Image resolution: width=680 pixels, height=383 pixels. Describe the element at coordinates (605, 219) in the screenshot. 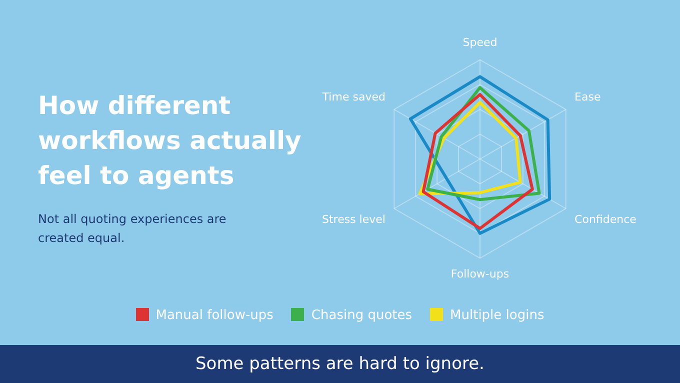

I see `spoke-label: Confidence` at that location.